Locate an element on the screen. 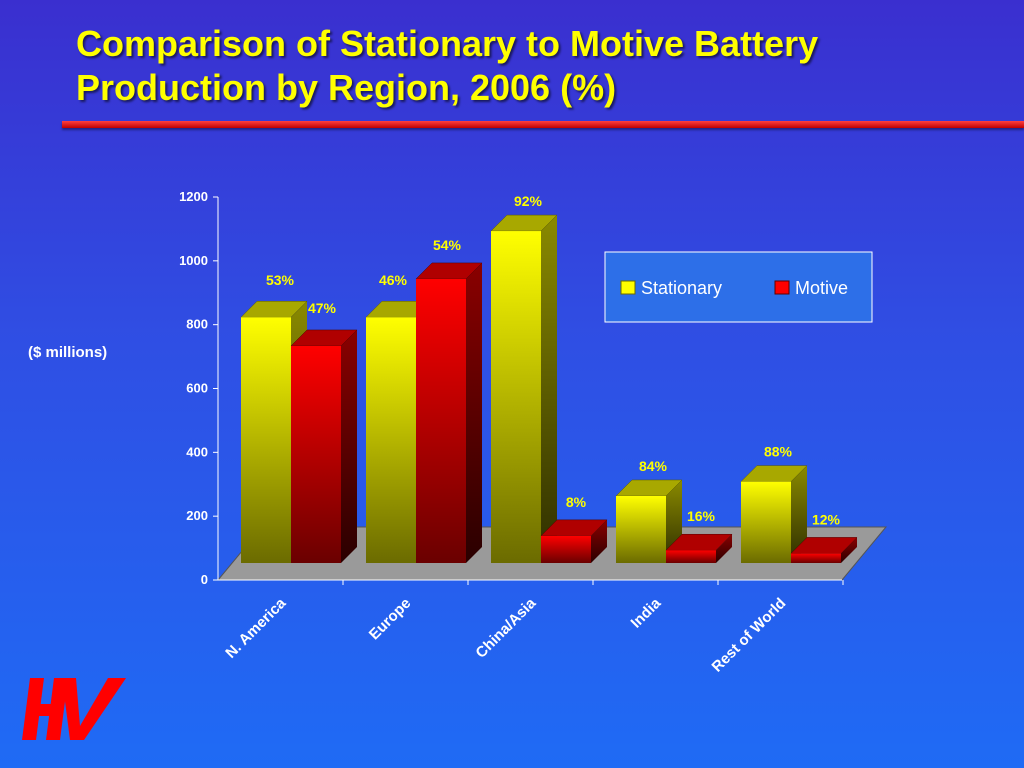  legend-box is located at coordinates (738, 287).